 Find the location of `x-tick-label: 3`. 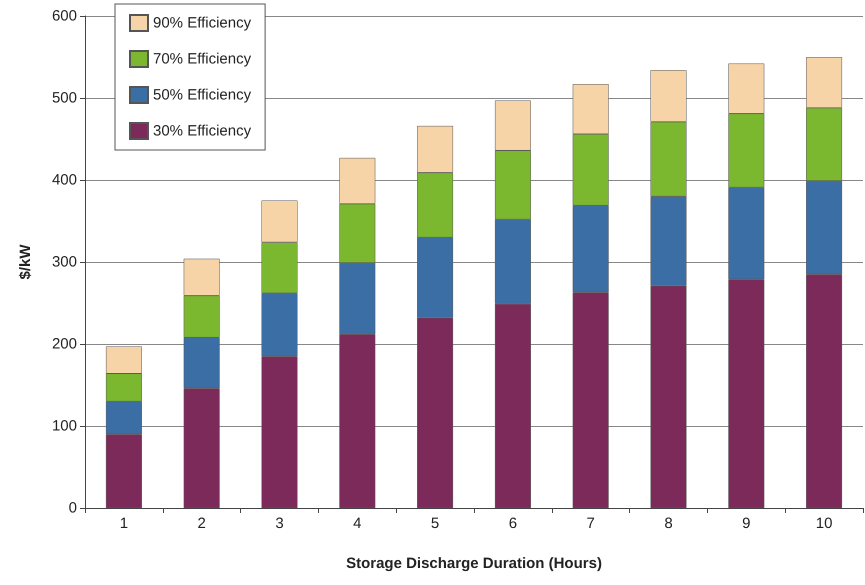

x-tick-label: 3 is located at coordinates (279, 523).